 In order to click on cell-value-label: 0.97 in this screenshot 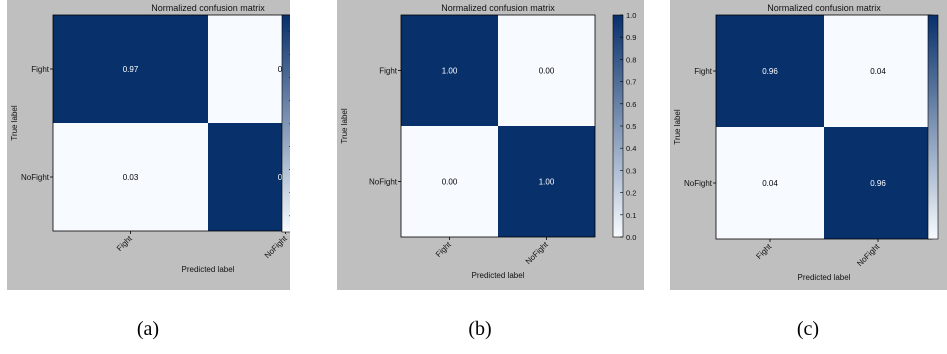, I will do `click(131, 69)`.